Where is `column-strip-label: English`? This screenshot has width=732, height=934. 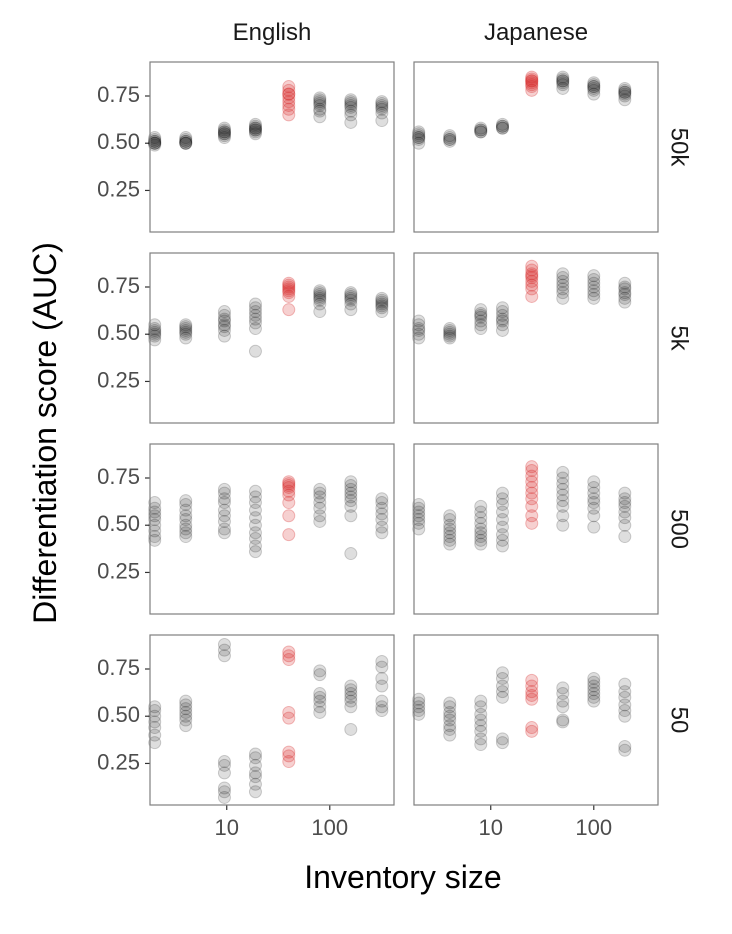
column-strip-label: English is located at coordinates (272, 32).